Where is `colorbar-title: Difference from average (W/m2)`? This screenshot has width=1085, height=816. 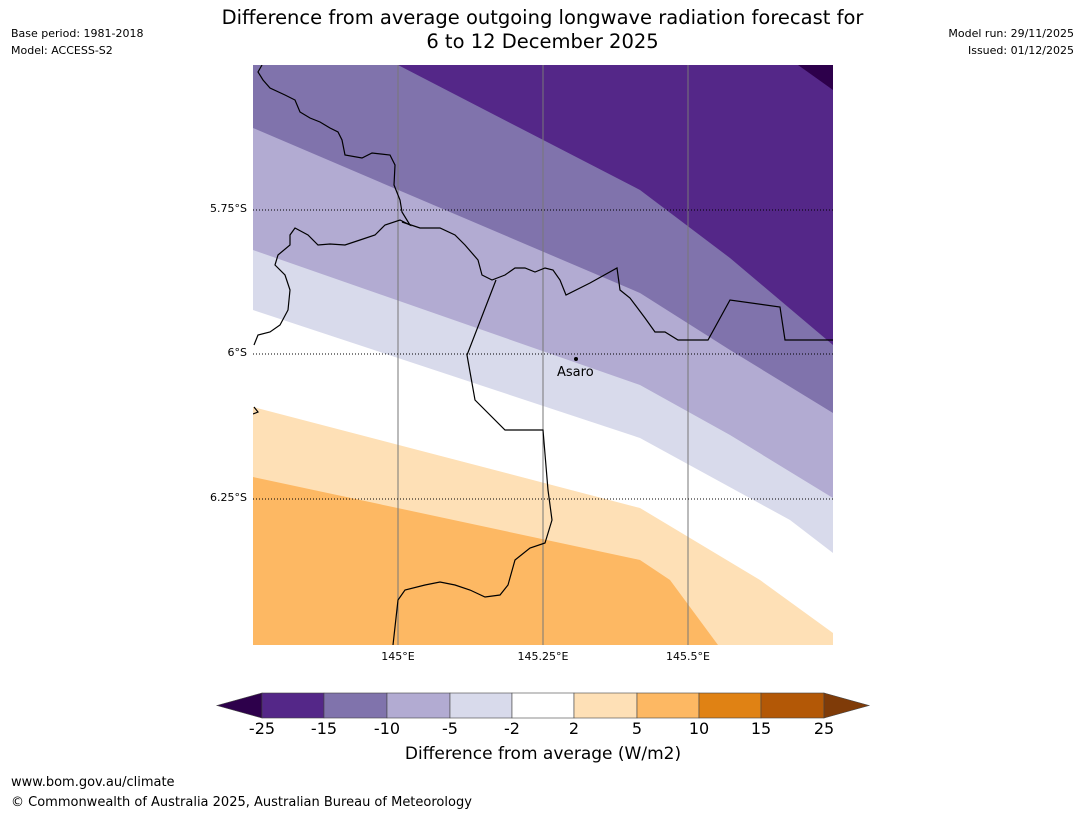 colorbar-title: Difference from average (W/m2) is located at coordinates (543, 754).